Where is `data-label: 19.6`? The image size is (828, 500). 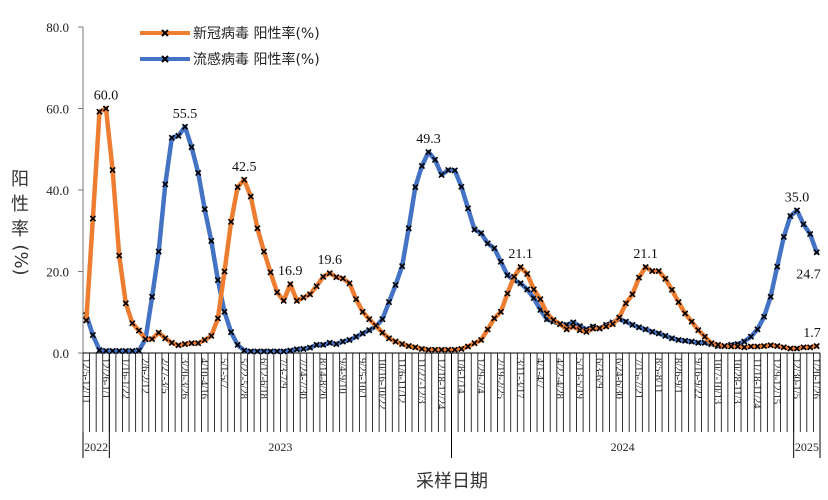
data-label: 19.6 is located at coordinates (330, 260).